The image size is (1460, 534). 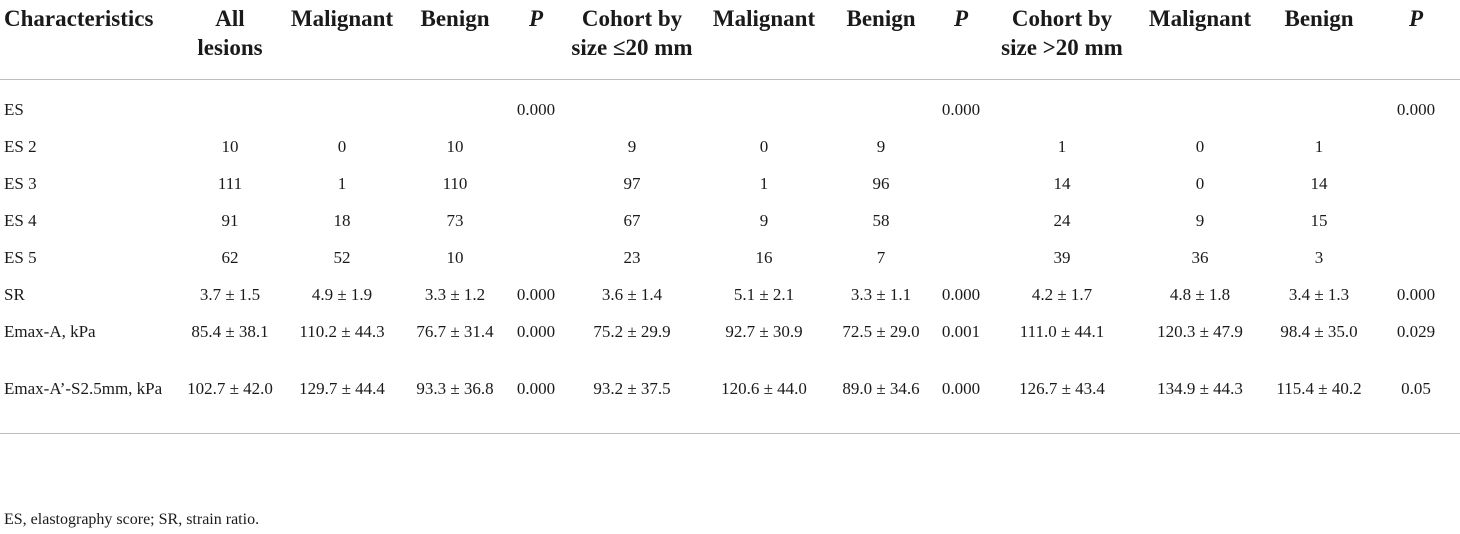 I want to click on table-cell: 93.2 ± 37.5, so click(x=632, y=405).